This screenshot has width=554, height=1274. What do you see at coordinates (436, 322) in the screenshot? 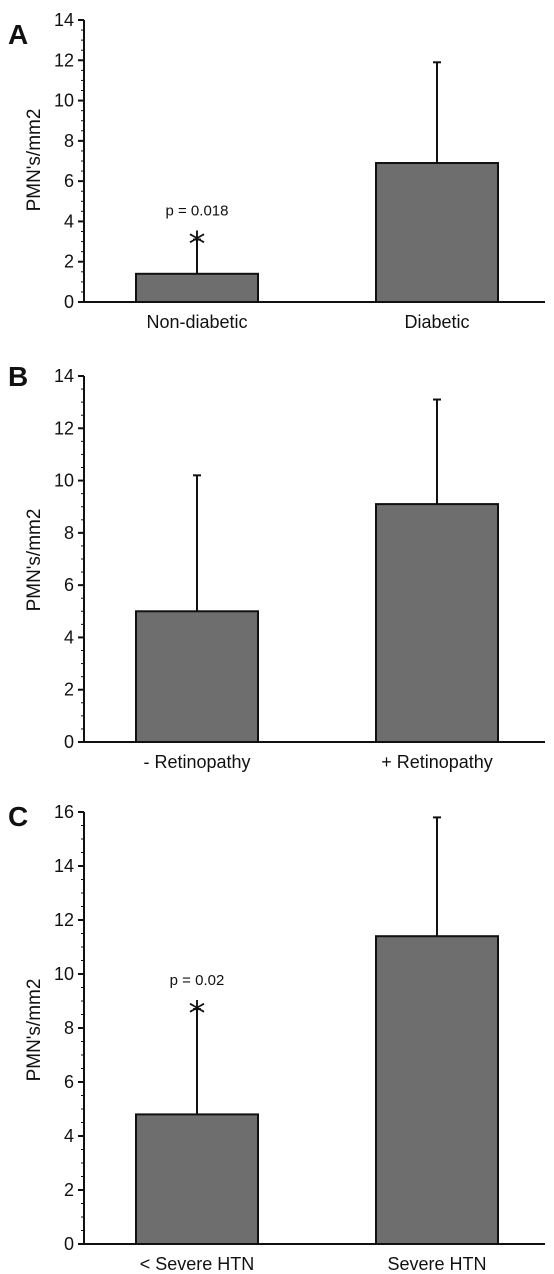
I see `category-label: Diabetic` at bounding box center [436, 322].